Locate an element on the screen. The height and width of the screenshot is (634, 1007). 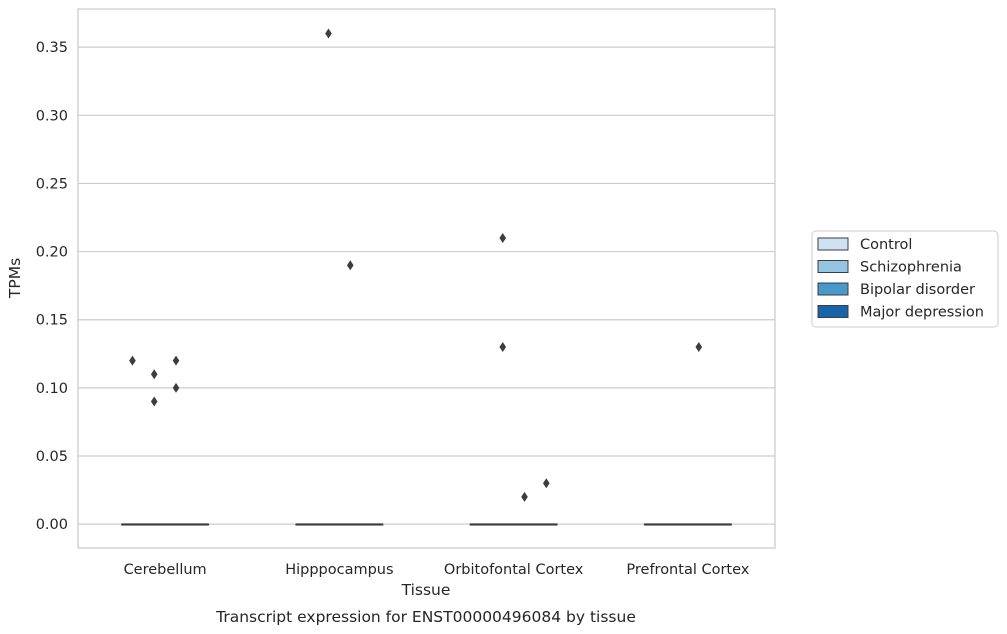
y-tick-label: 0.10 is located at coordinates (52, 389).